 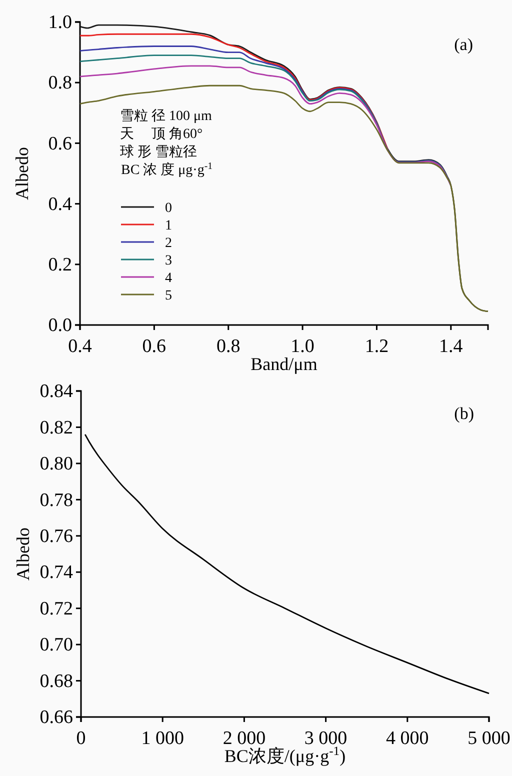 What do you see at coordinates (376, 346) in the screenshot?
I see `x-tick-label: 1.2` at bounding box center [376, 346].